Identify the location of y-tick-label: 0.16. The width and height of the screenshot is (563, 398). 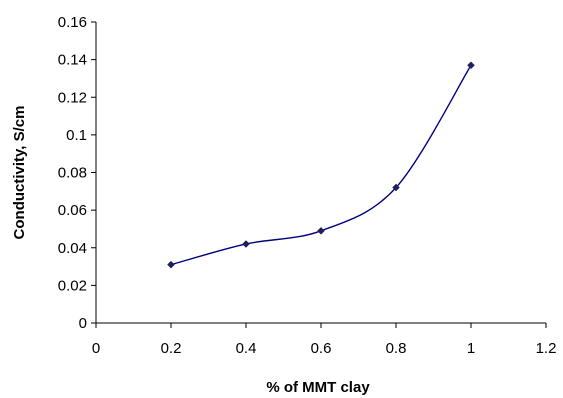
(72, 22).